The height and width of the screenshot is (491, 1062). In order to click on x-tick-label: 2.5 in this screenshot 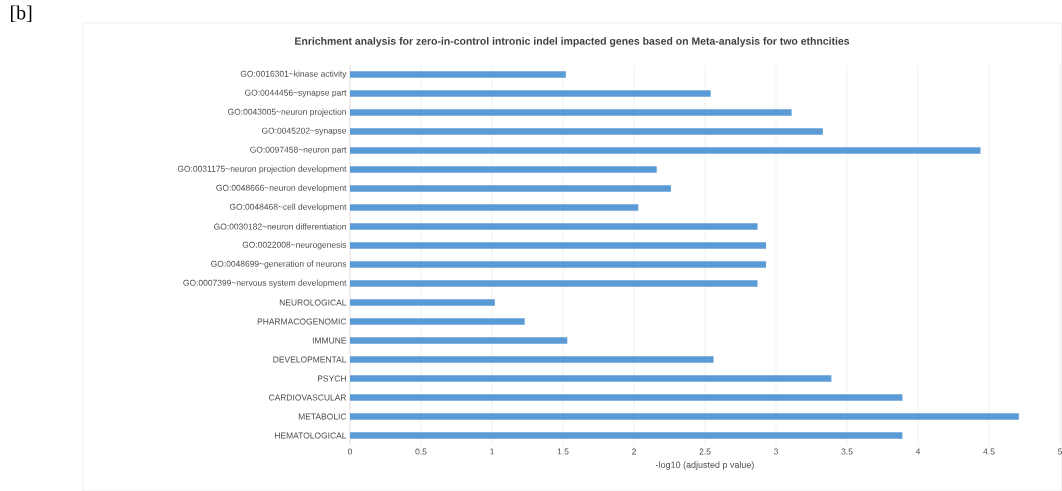, I will do `click(705, 451)`.